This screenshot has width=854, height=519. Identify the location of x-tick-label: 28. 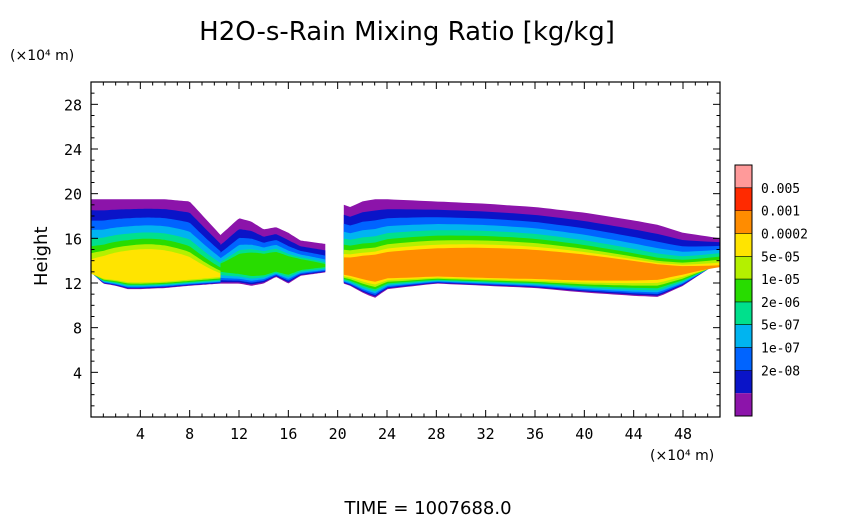
(436, 434).